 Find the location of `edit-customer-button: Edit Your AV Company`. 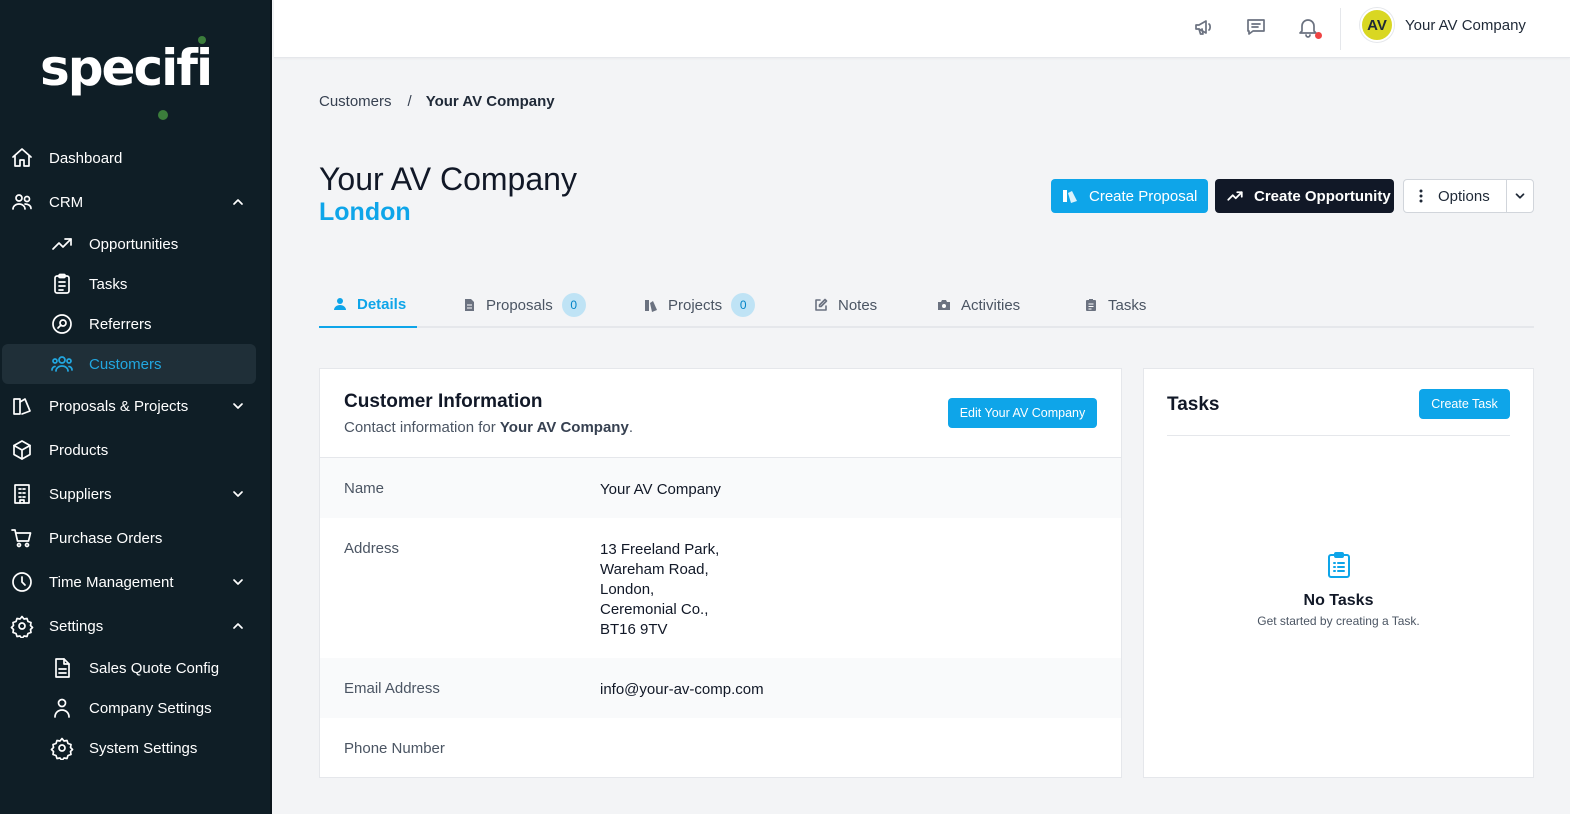

edit-customer-button: Edit Your AV Company is located at coordinates (1022, 413).